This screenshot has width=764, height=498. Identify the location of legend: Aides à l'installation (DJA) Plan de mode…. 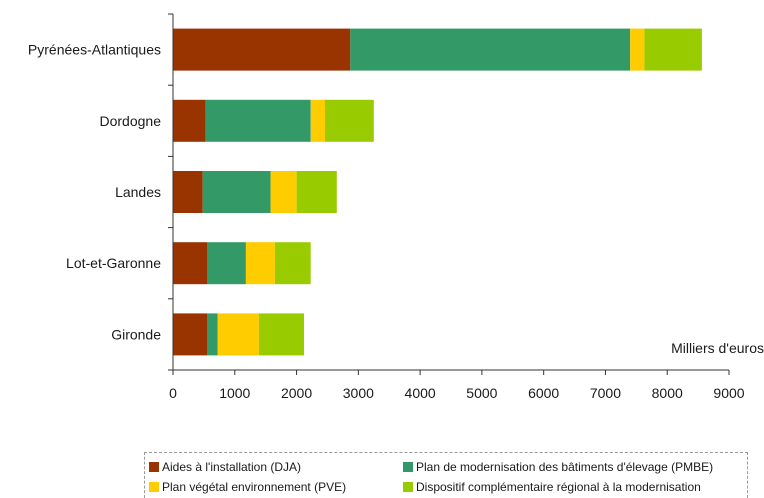
(446, 475).